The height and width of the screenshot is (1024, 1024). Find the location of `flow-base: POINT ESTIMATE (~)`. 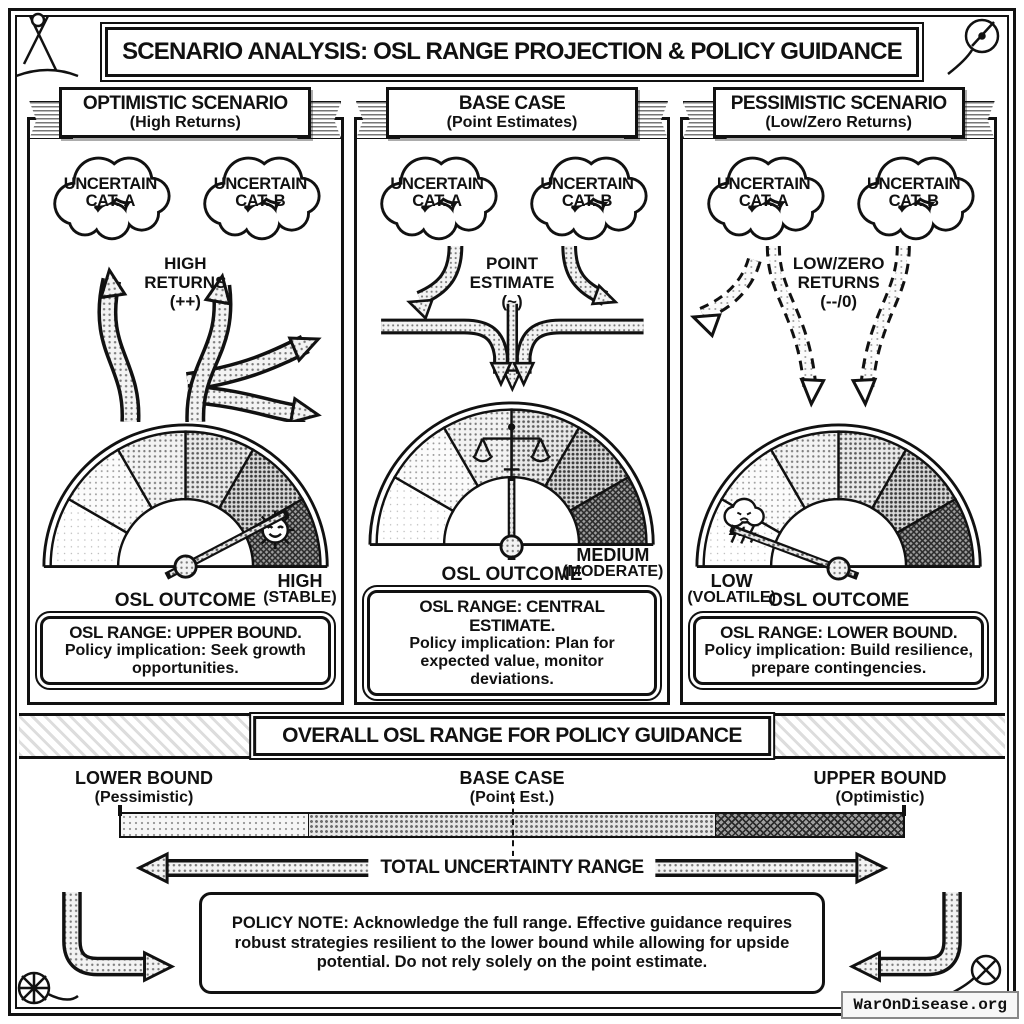

flow-base: POINT ESTIMATE (~) is located at coordinates (512, 323).